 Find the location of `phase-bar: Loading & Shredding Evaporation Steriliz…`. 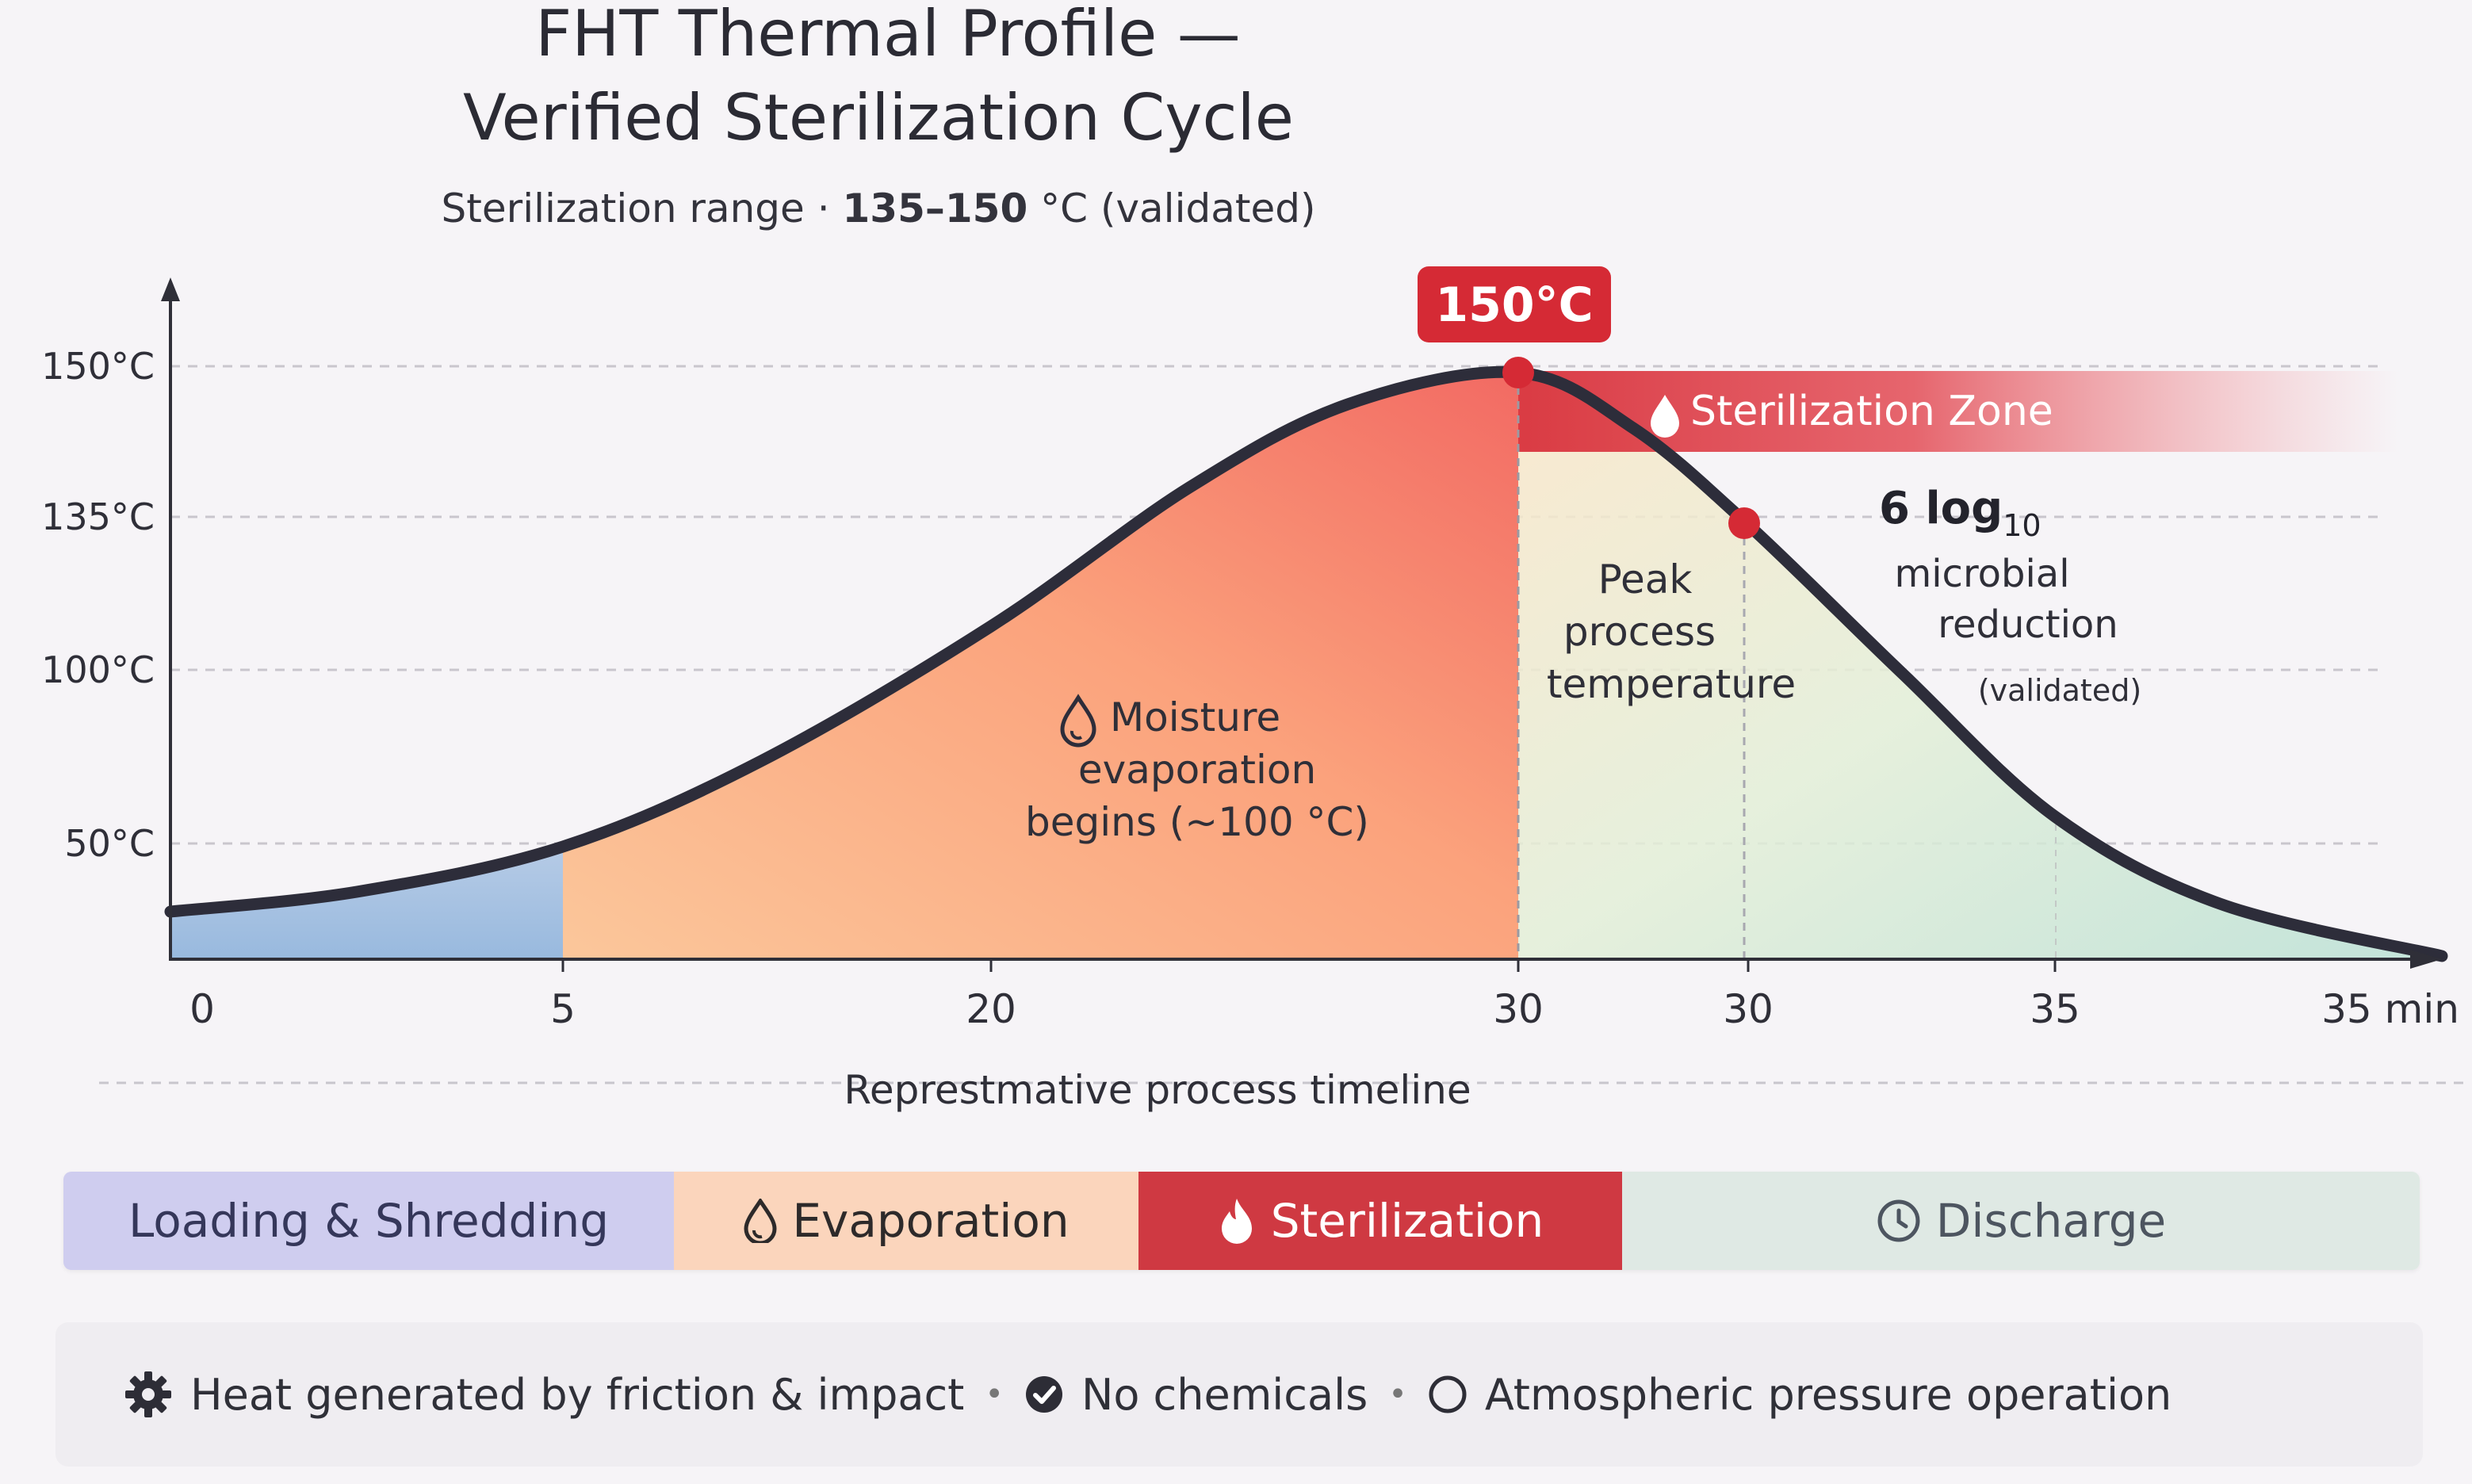

phase-bar: Loading & Shredding Evaporation Steriliz… is located at coordinates (1241, 1221).